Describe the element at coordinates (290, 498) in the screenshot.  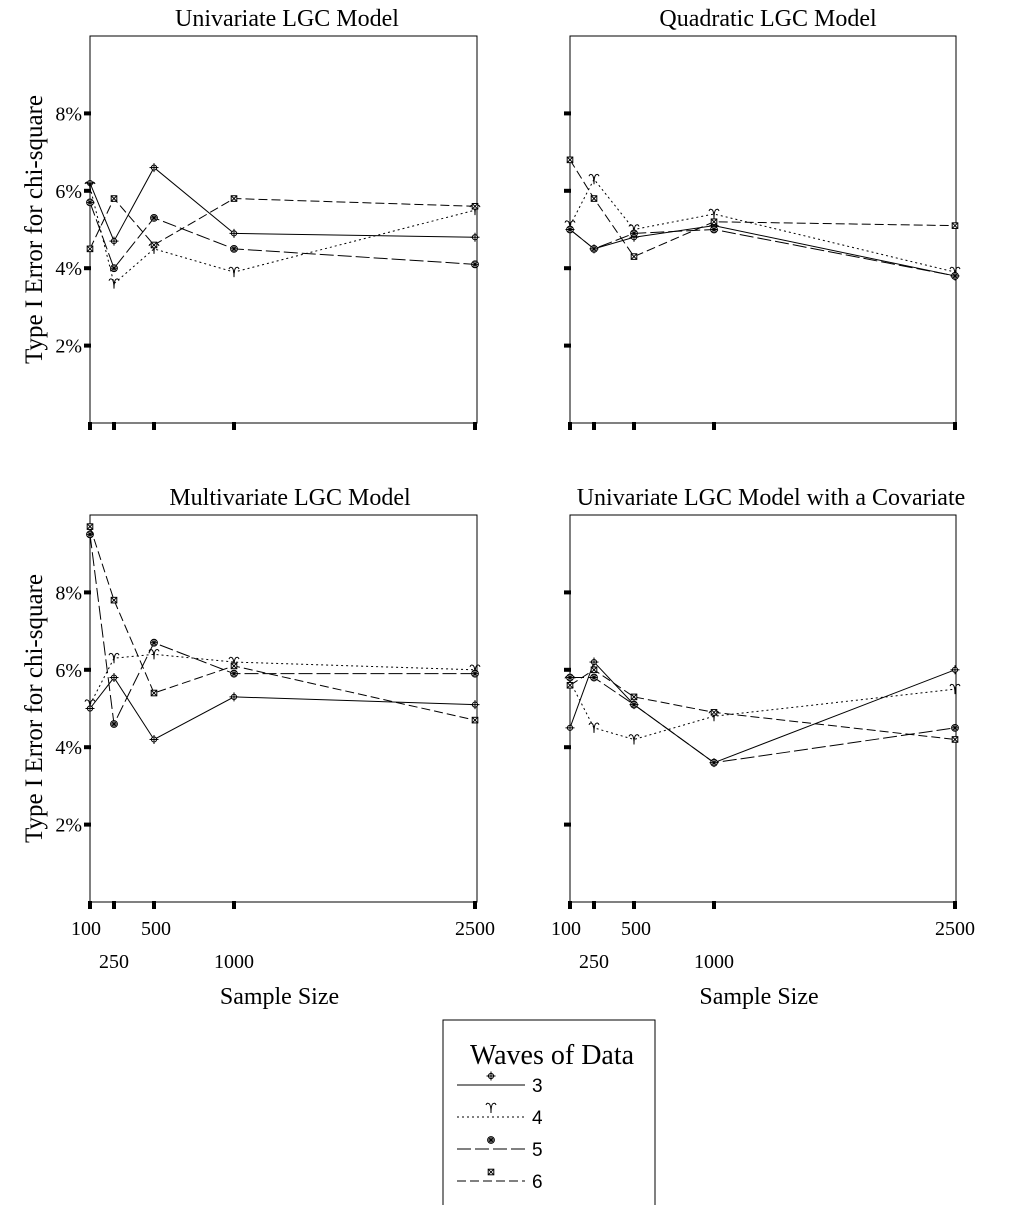
I see `chart-title: Multivariate LGC Model` at that location.